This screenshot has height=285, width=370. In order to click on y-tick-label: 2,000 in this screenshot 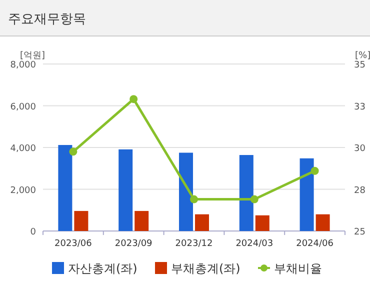, I will do `click(23, 191)`.